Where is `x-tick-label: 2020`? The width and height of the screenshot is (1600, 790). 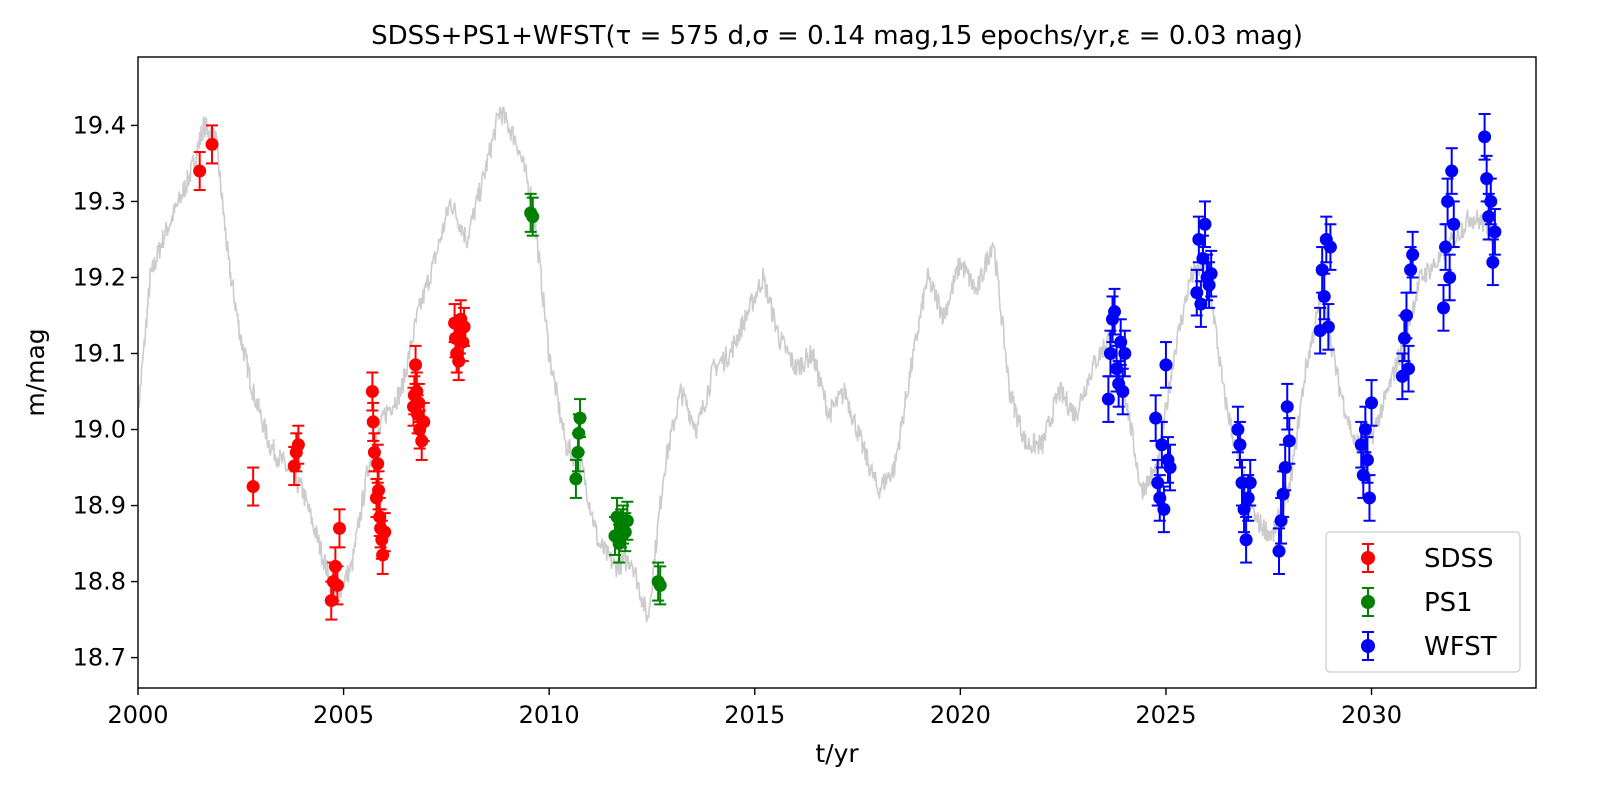 x-tick-label: 2020 is located at coordinates (960, 715).